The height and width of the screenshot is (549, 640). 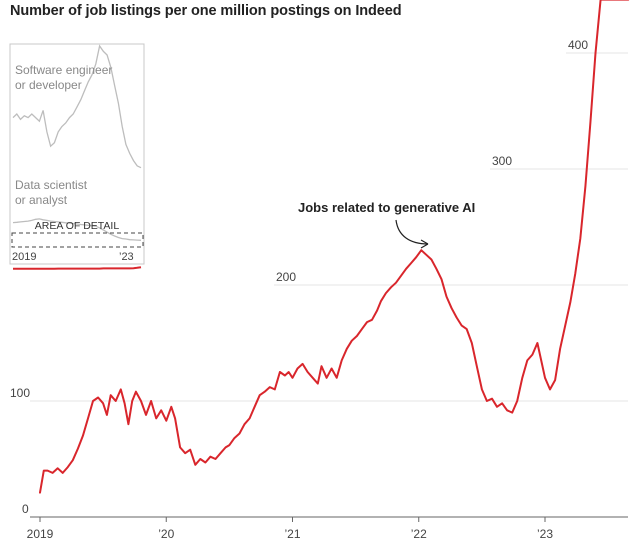 I want to click on inset-label-data-line1: Data scientist, so click(x=51, y=185).